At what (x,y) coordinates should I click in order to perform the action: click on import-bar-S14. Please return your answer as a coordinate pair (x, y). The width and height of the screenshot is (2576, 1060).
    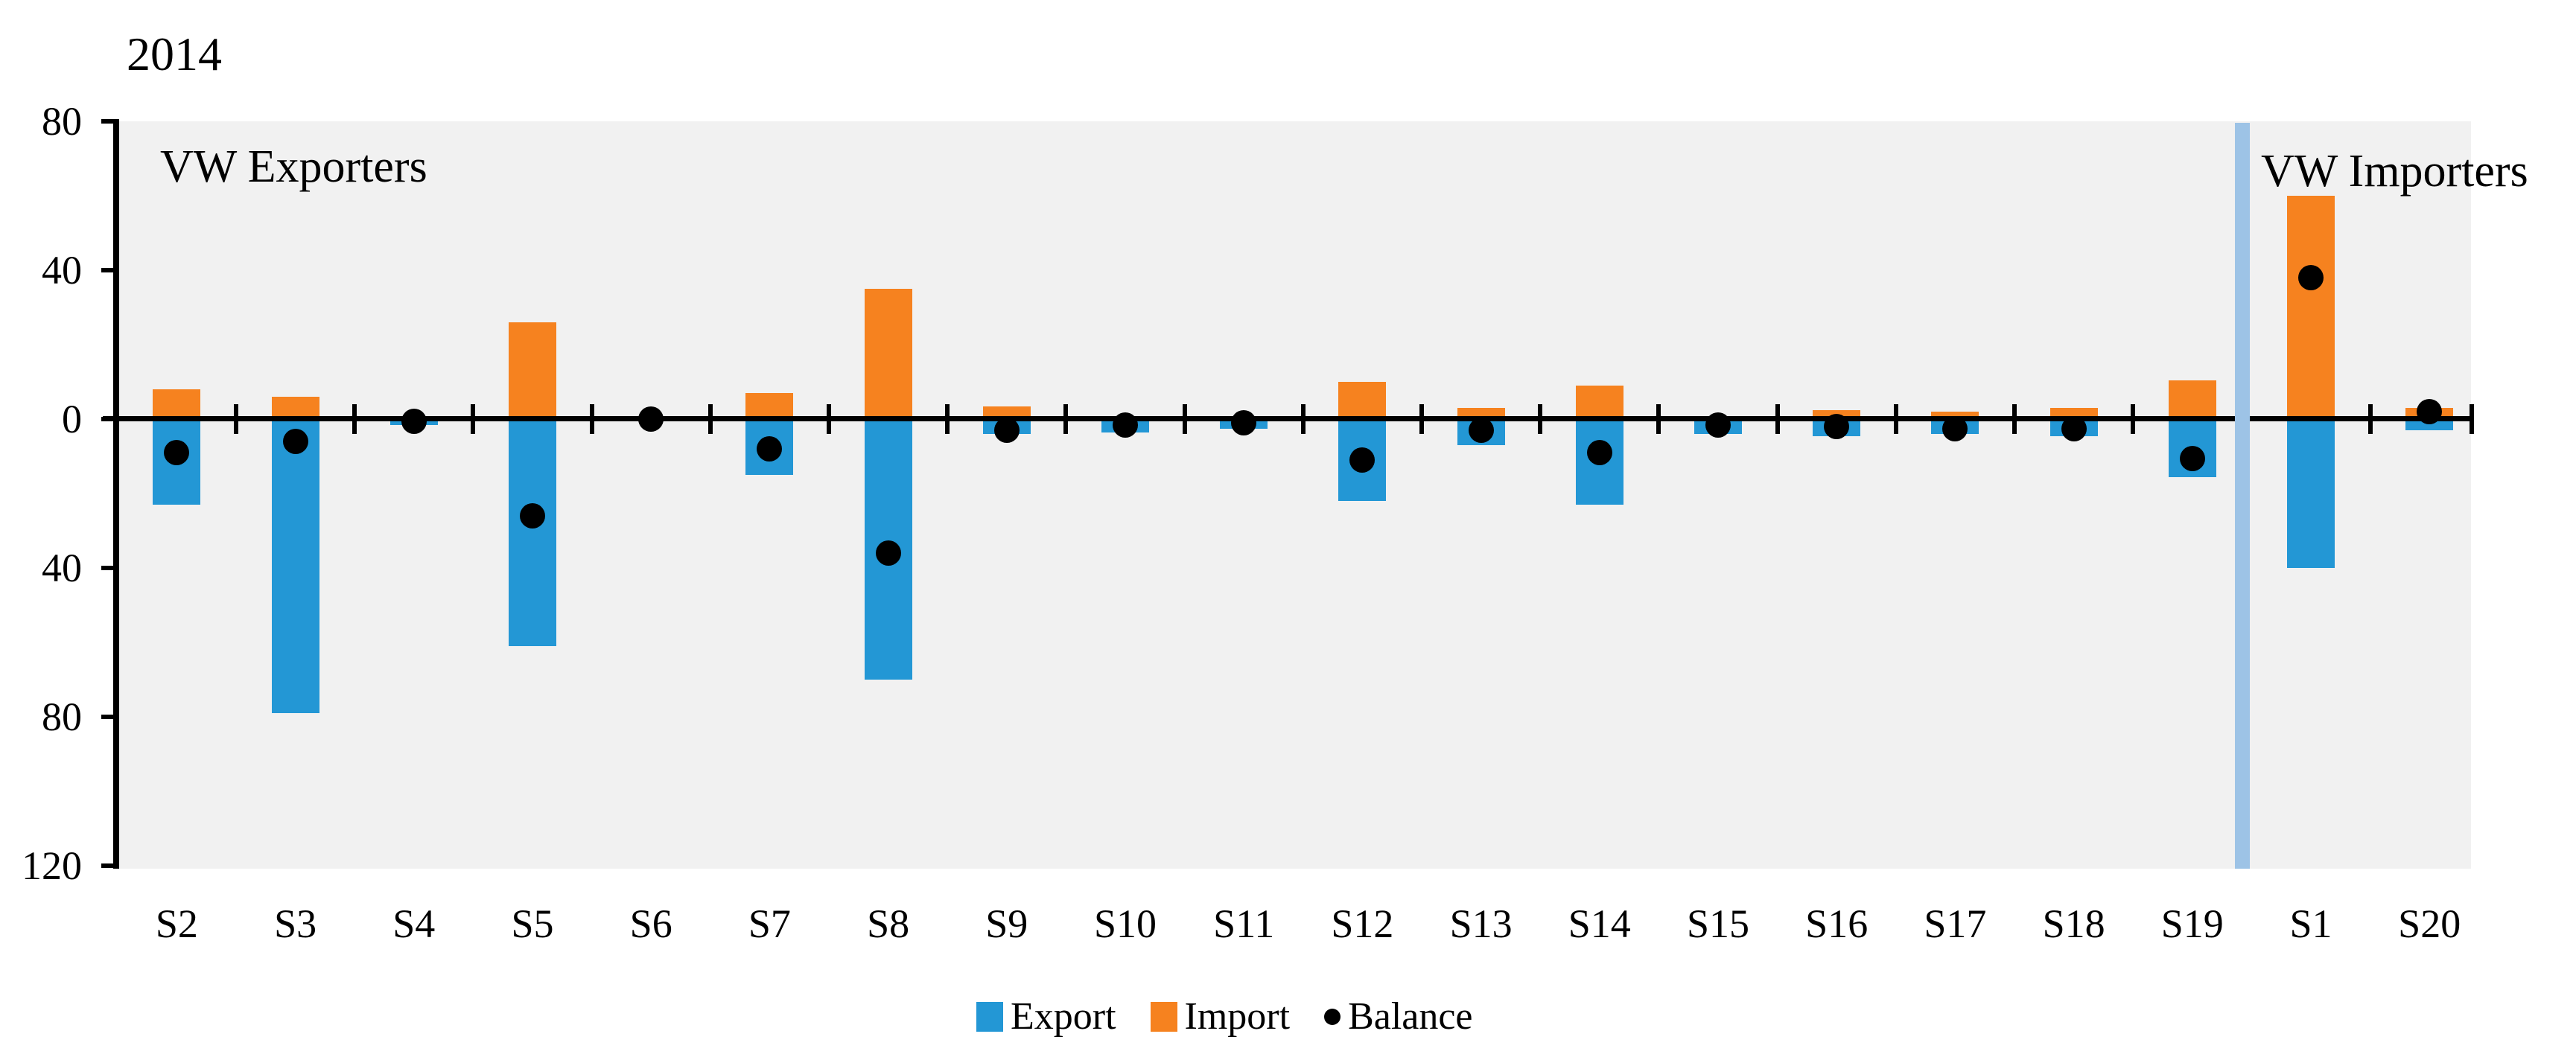
    Looking at the image, I should click on (1599, 402).